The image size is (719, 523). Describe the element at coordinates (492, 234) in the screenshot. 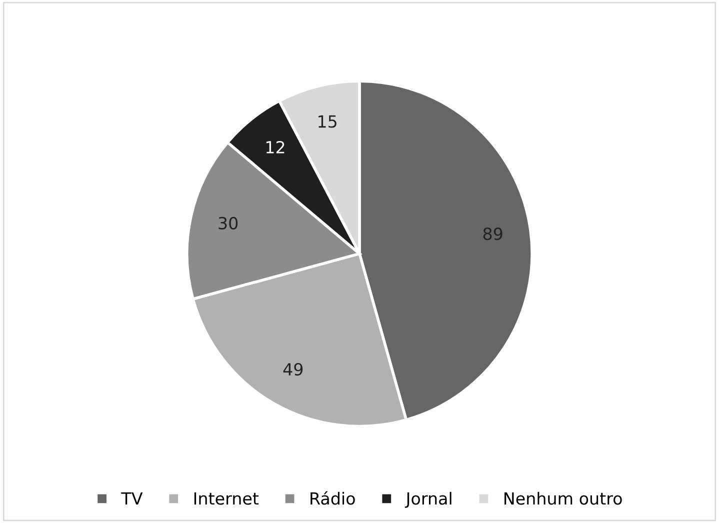

I see `data-label: 89` at that location.